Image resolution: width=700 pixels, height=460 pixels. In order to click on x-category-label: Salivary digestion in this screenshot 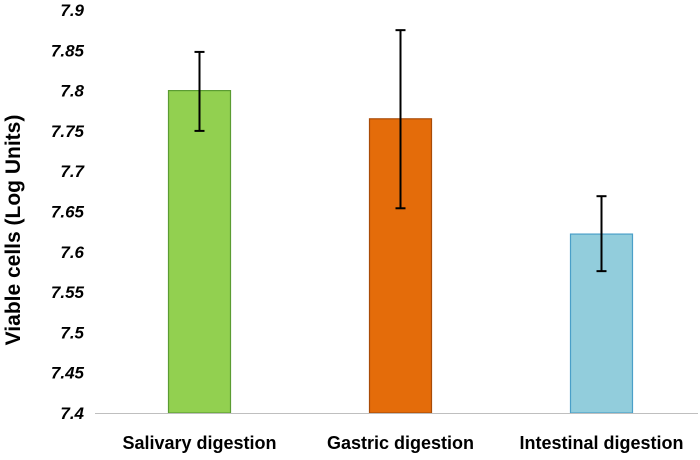, I will do `click(199, 443)`.